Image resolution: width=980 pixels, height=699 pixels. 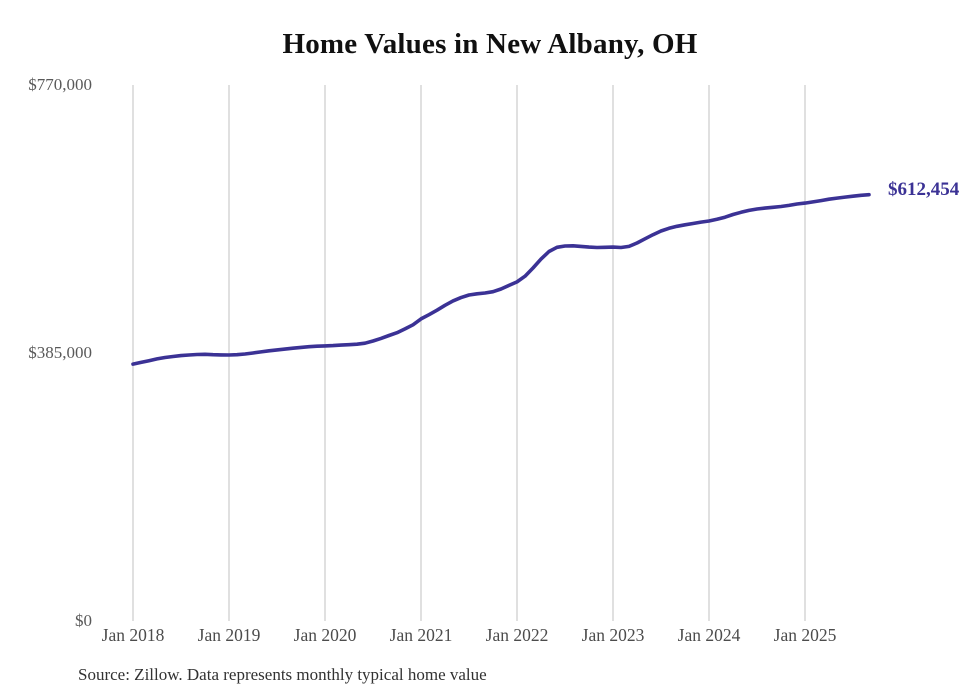 What do you see at coordinates (805, 635) in the screenshot?
I see `x-axis-label: Jan 2025` at bounding box center [805, 635].